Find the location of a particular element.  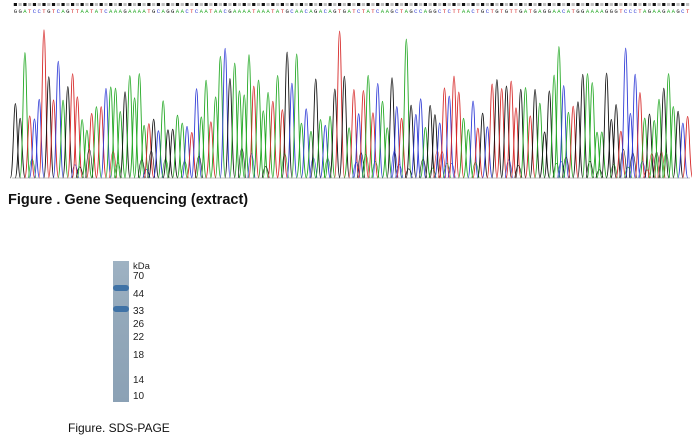

marker-22: 22 is located at coordinates (139, 337).